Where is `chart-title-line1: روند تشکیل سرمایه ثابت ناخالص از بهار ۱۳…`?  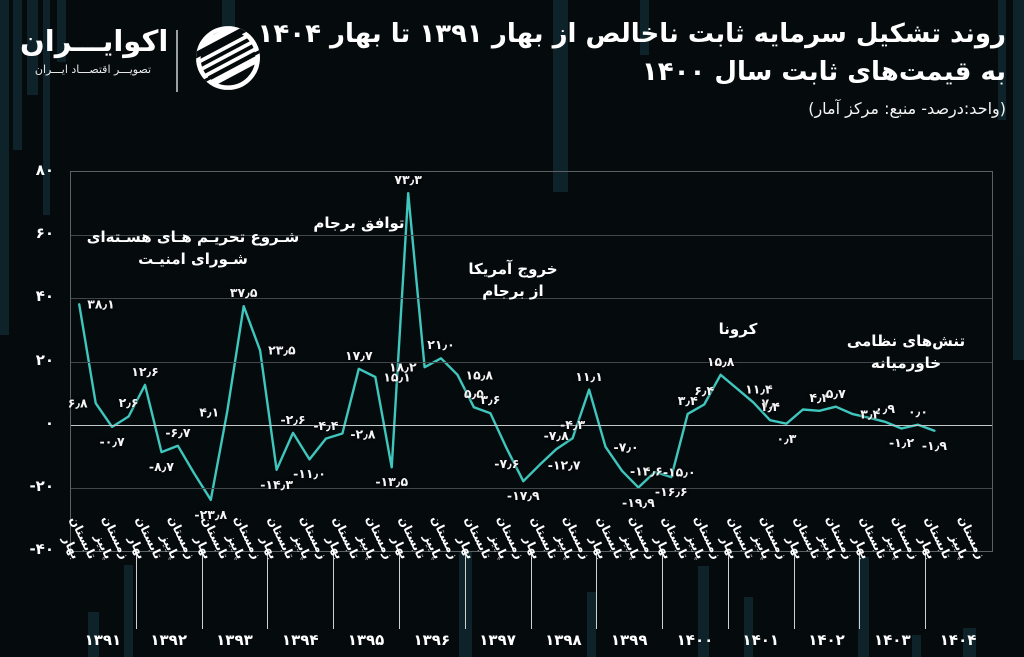 chart-title-line1: روند تشکیل سرمایه ثابت ناخالص از بهار ۱۳… is located at coordinates (632, 34).